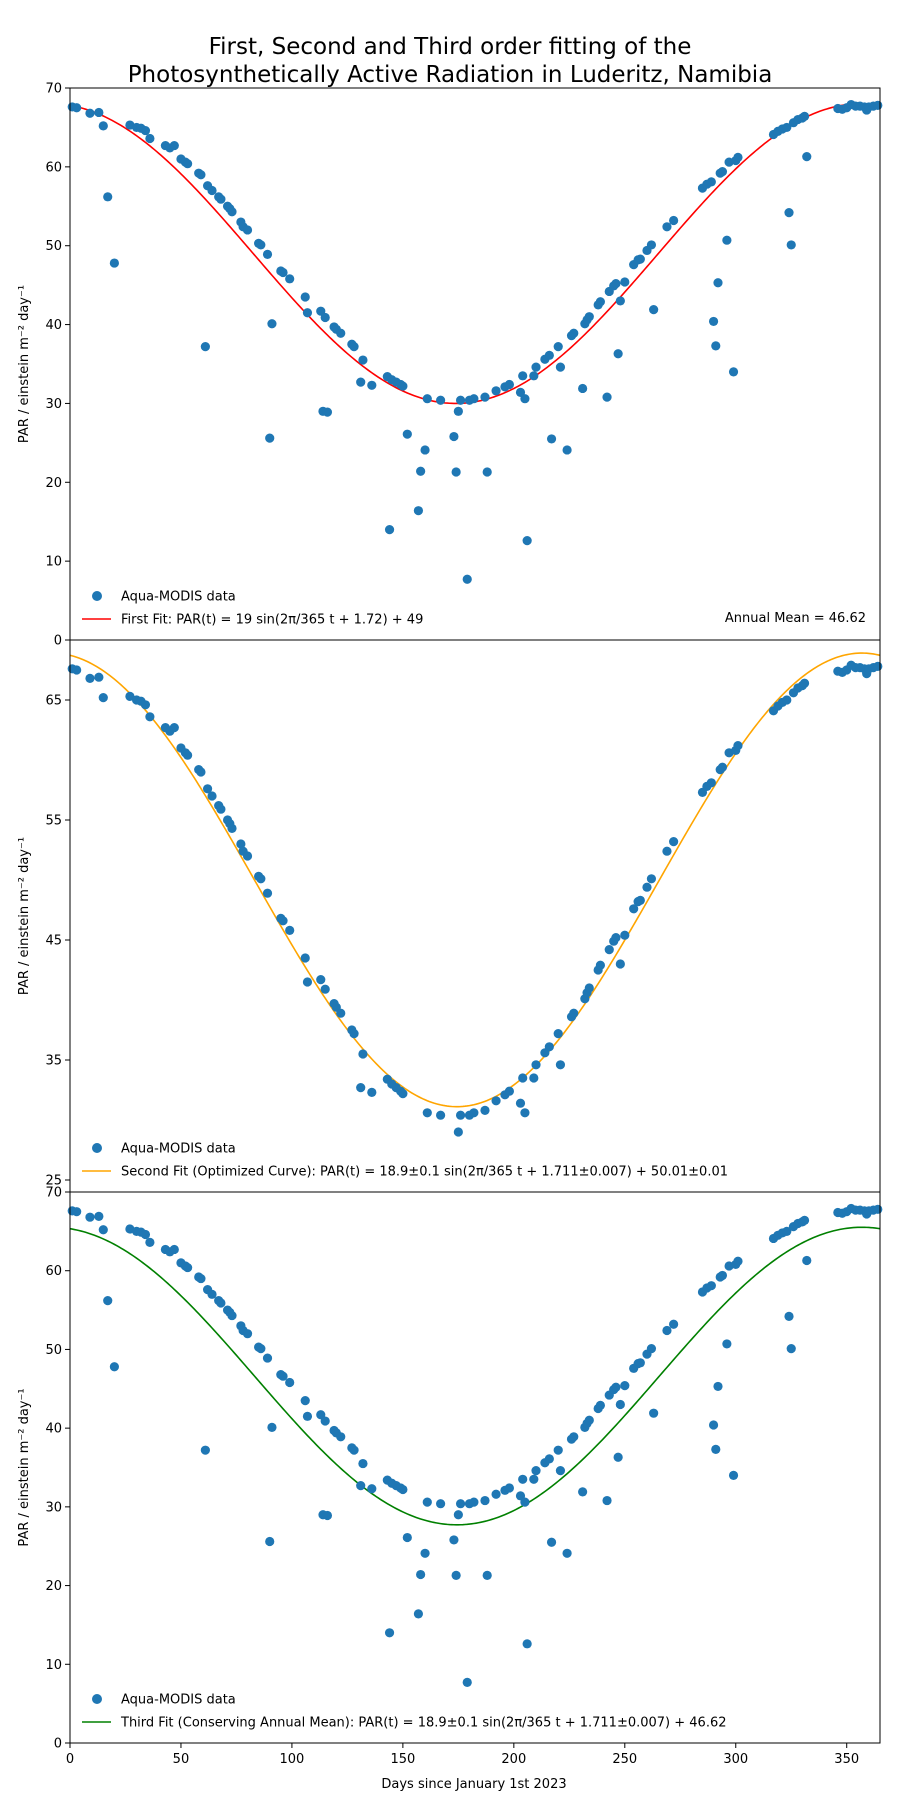  What do you see at coordinates (58, 641) in the screenshot?
I see `y-tick-label: 0` at bounding box center [58, 641].